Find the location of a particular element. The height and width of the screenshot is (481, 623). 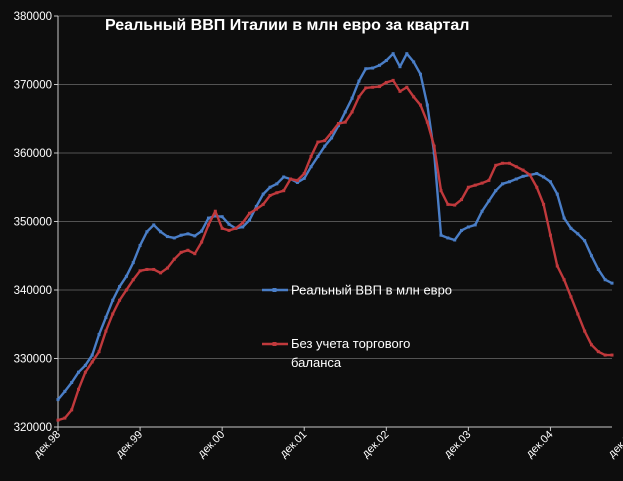

y-tick-label: 360000 is located at coordinates (33, 154).